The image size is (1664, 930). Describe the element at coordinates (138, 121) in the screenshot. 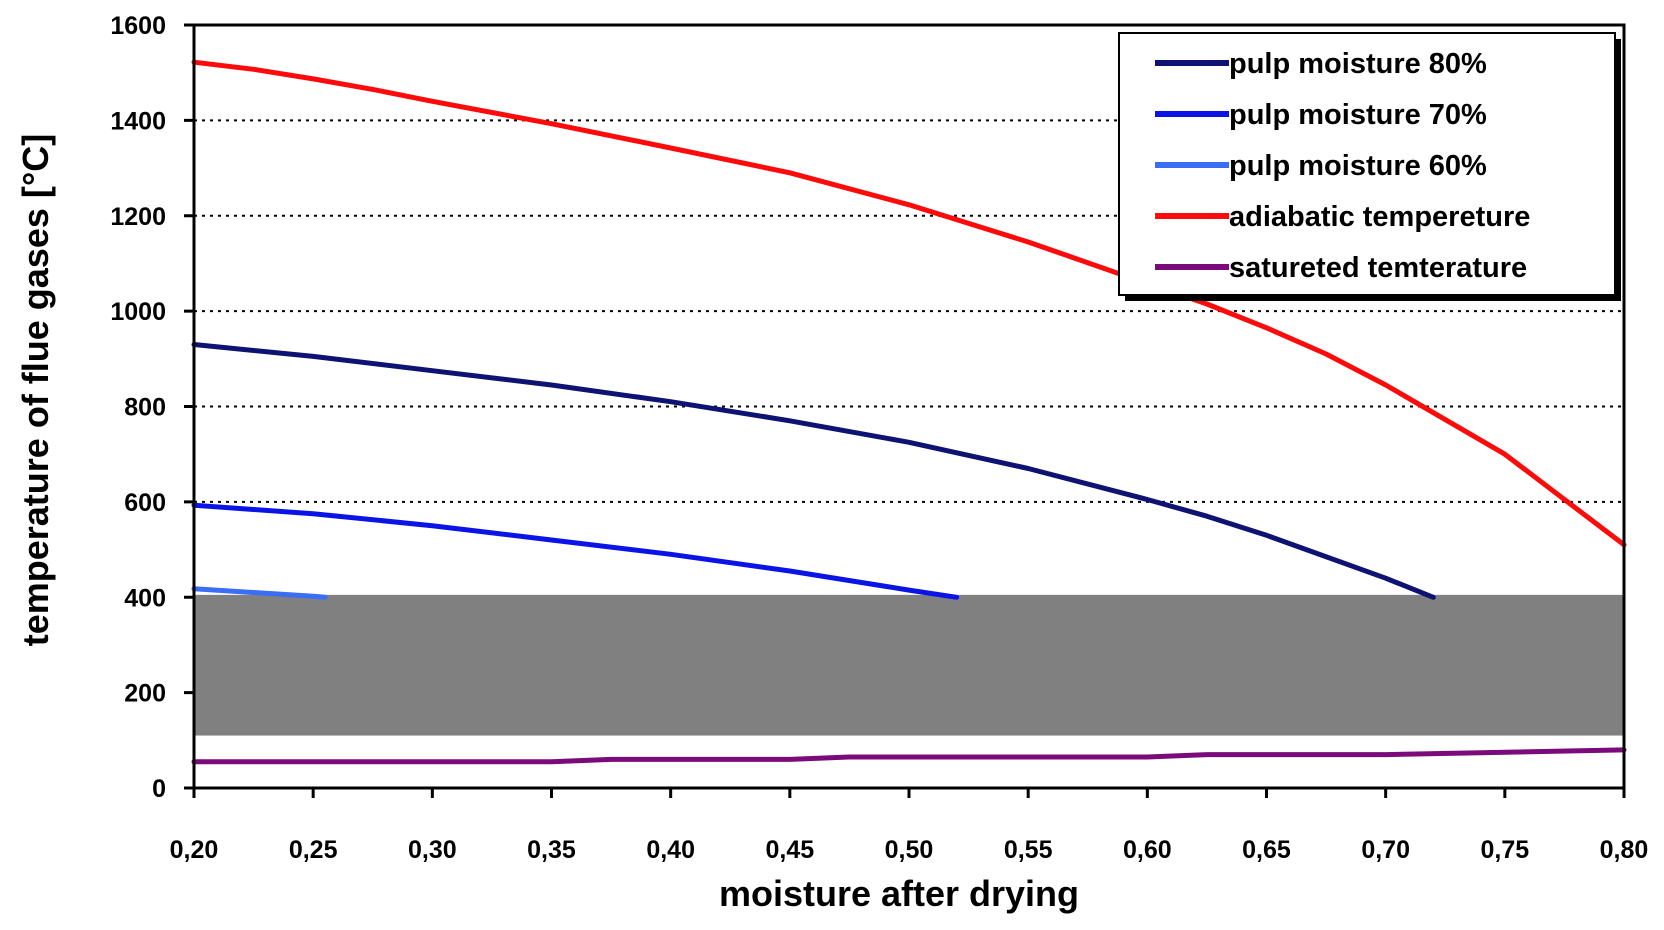

I see `y-tick-label: 1400` at that location.